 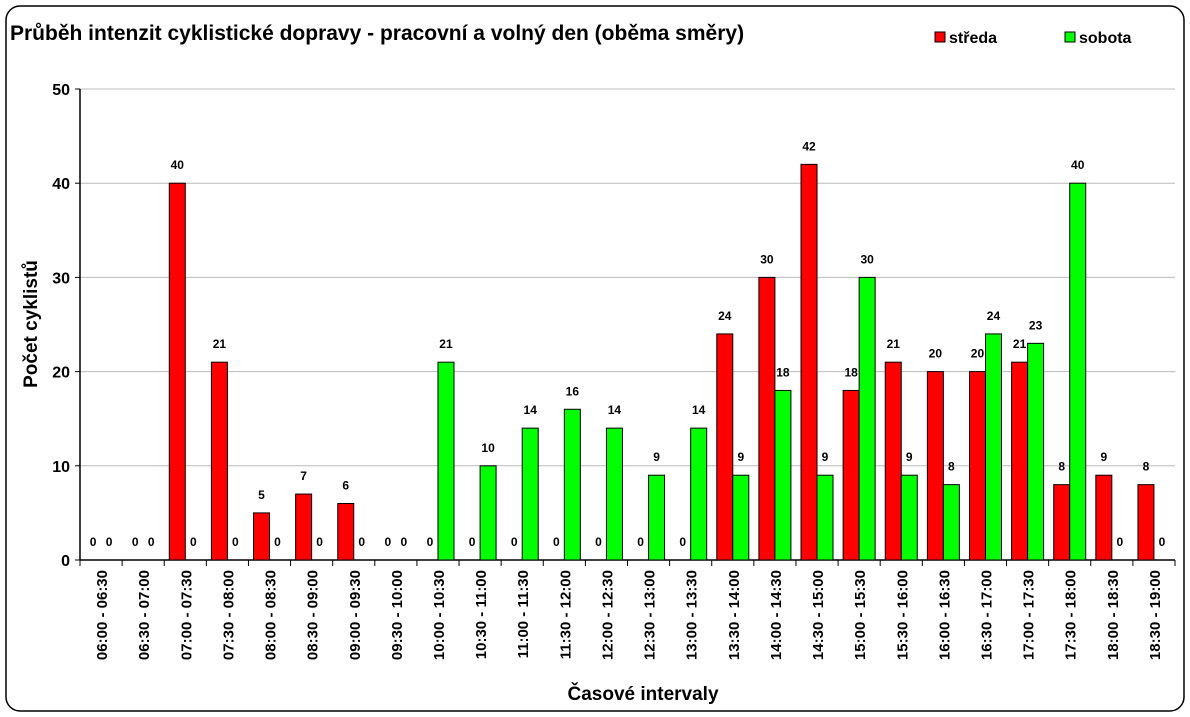 I want to click on x-tick-label: 16:30 - 17:00, so click(x=986, y=615).